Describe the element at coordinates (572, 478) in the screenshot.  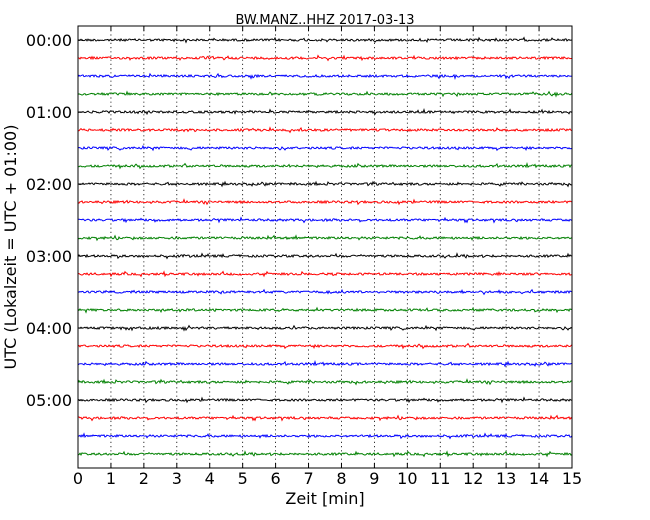
I see `x-tick-label: 15` at that location.